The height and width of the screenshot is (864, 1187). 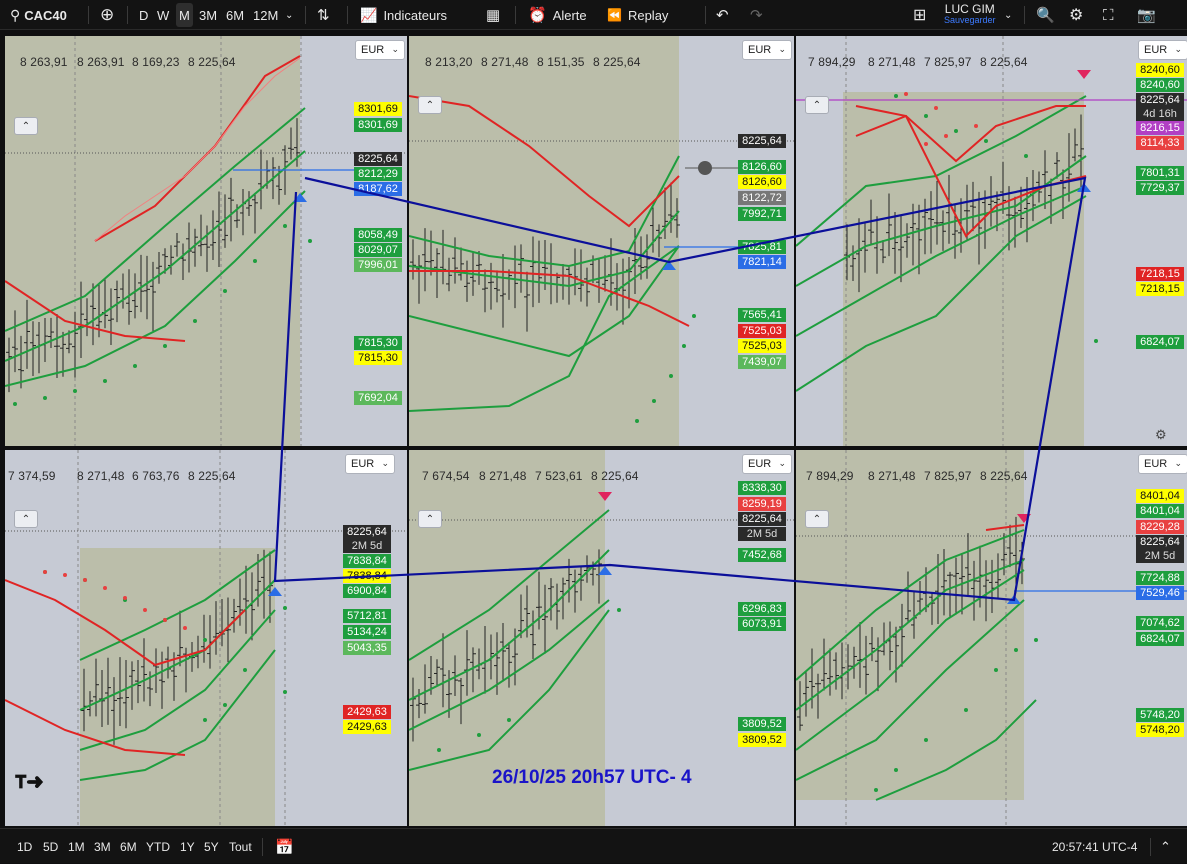 I want to click on price-axis-label: 8401,04, so click(x=1160, y=511).